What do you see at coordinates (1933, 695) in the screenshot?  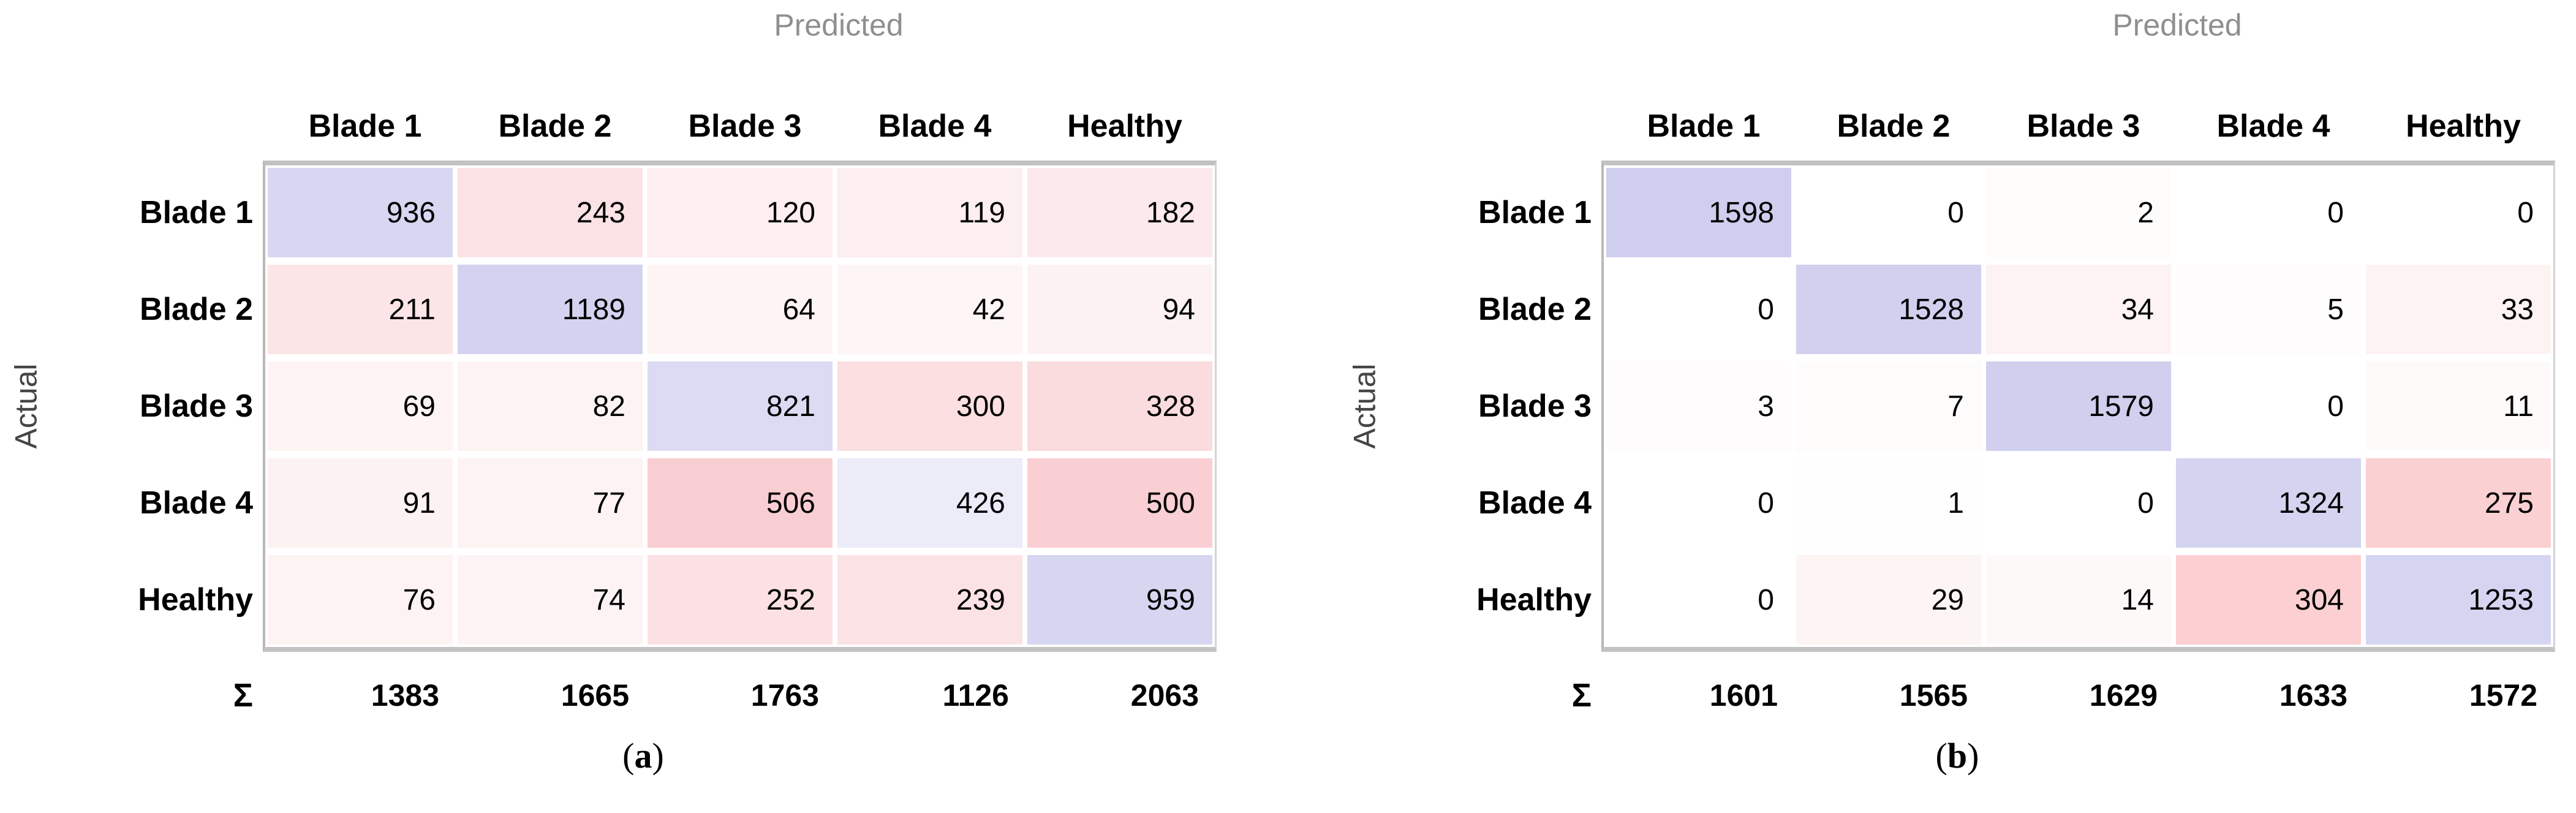 I see `column-sum-value: 1565` at bounding box center [1933, 695].